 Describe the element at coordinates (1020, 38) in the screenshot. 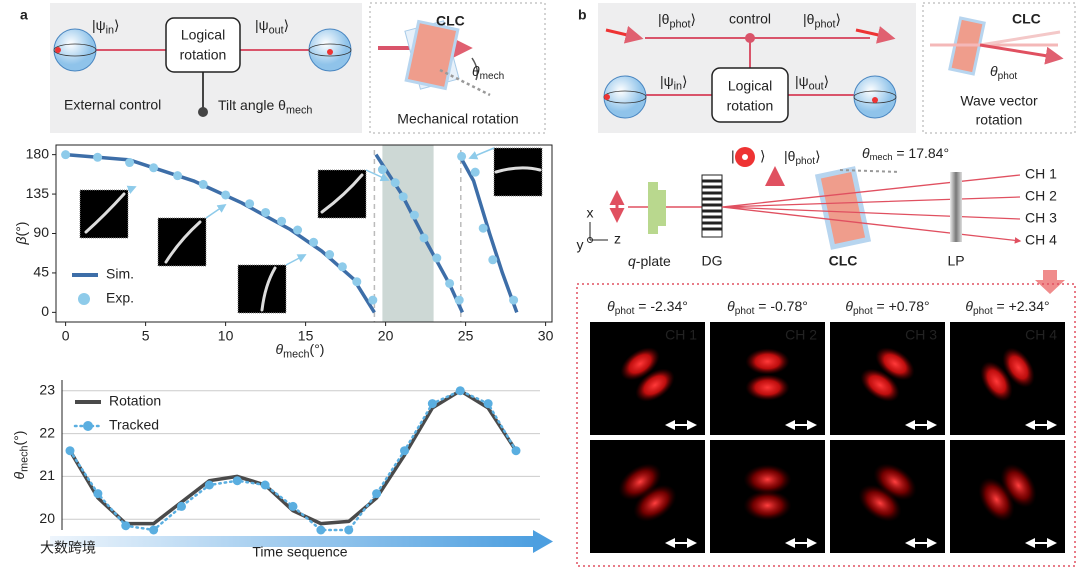

I see `beam` at that location.